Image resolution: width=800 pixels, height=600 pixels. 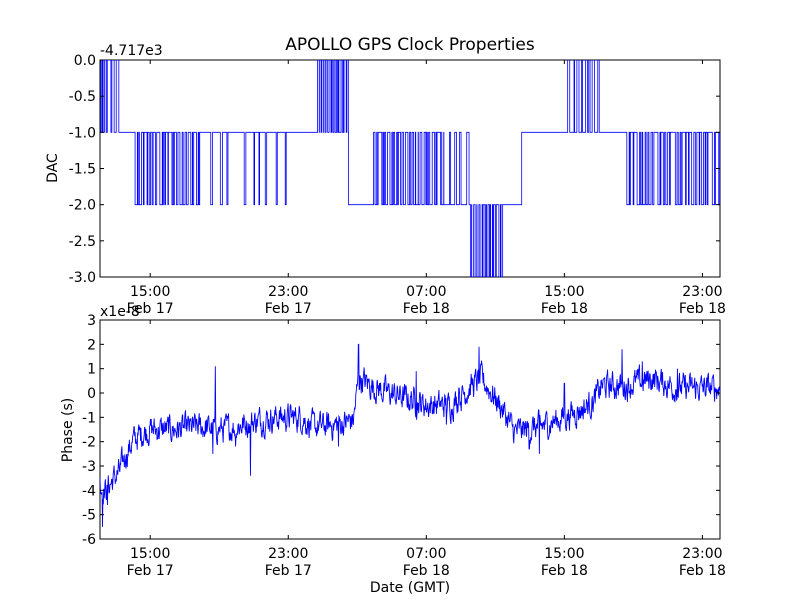 I want to click on phase-xlabel: Date (GMT), so click(x=410, y=588).